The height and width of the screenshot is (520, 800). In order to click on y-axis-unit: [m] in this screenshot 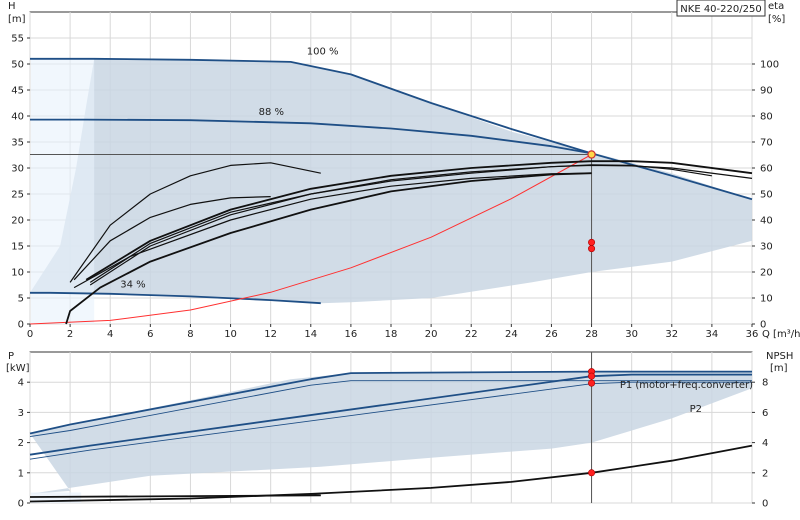, I will do `click(17, 19)`.